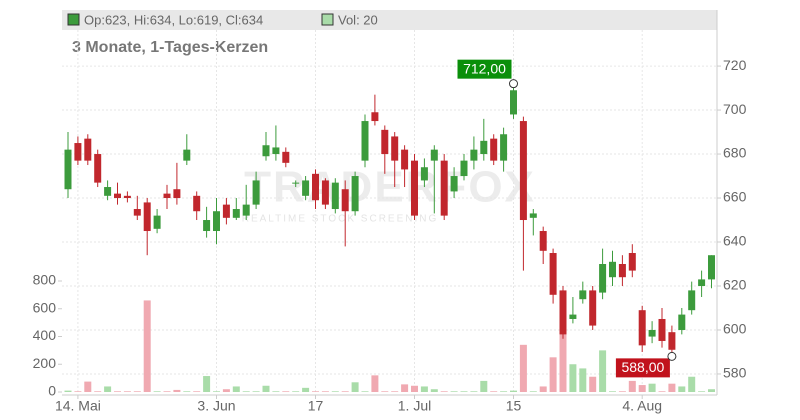 This screenshot has width=800, height=420. I want to click on annotation-label: 712,00, so click(484, 68).